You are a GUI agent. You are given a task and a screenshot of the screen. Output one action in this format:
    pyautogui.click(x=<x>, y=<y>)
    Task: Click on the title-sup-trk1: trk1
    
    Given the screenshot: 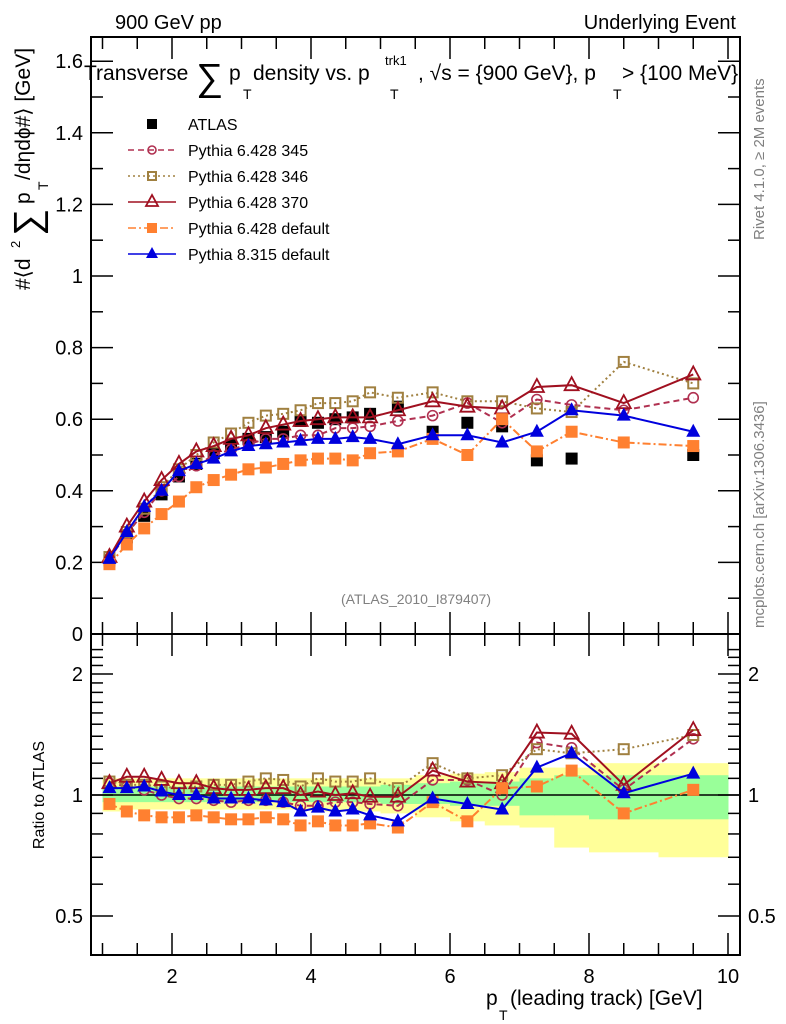 What is the action you would take?
    pyautogui.click(x=396, y=60)
    